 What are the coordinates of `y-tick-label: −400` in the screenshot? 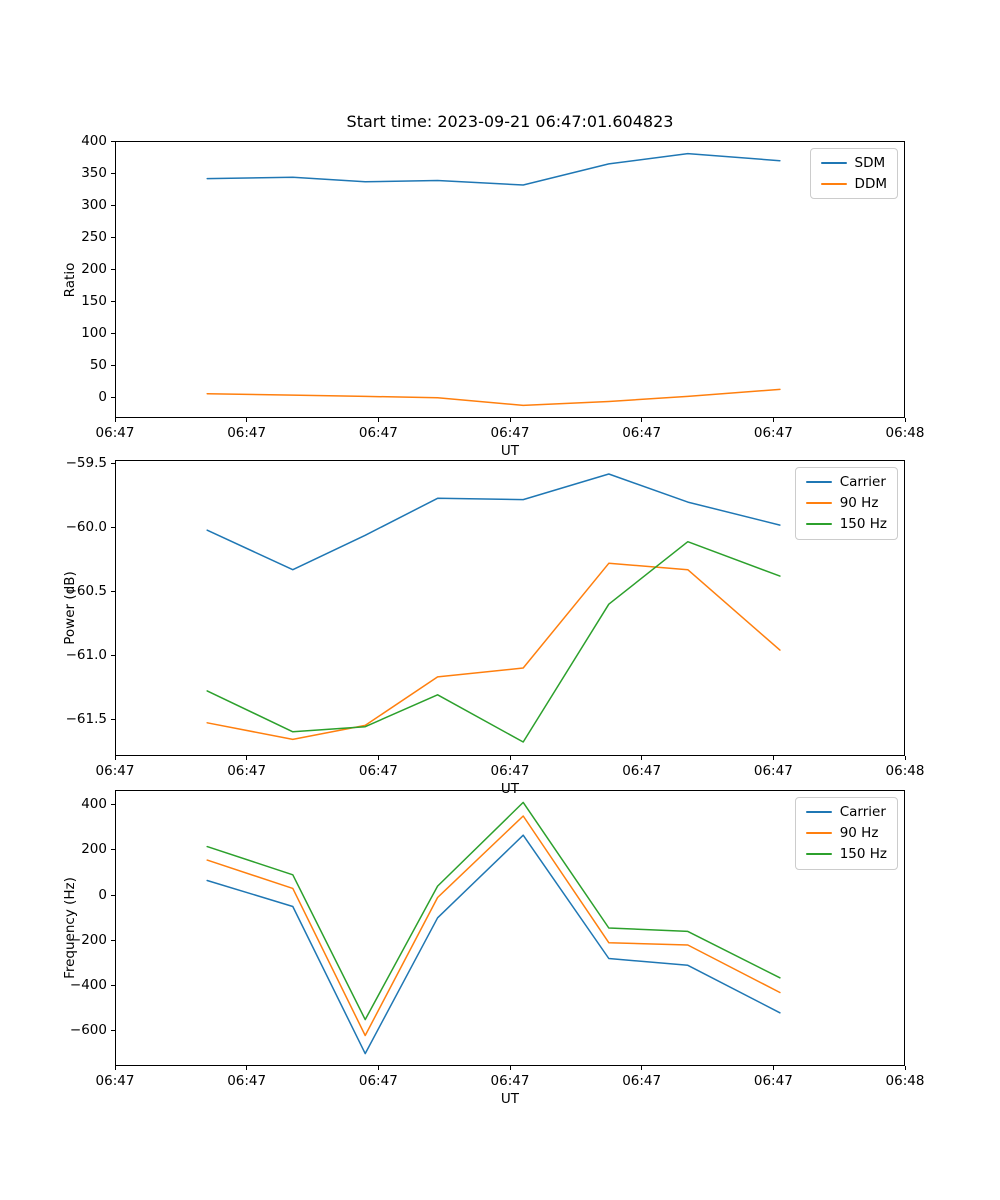 It's located at (88, 985).